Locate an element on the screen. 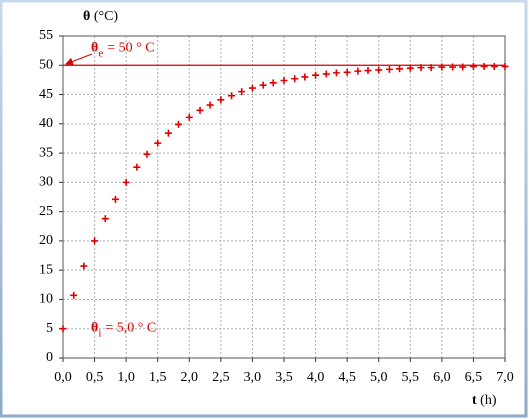  annotation: θe = 50 ° C is located at coordinates (123, 49).